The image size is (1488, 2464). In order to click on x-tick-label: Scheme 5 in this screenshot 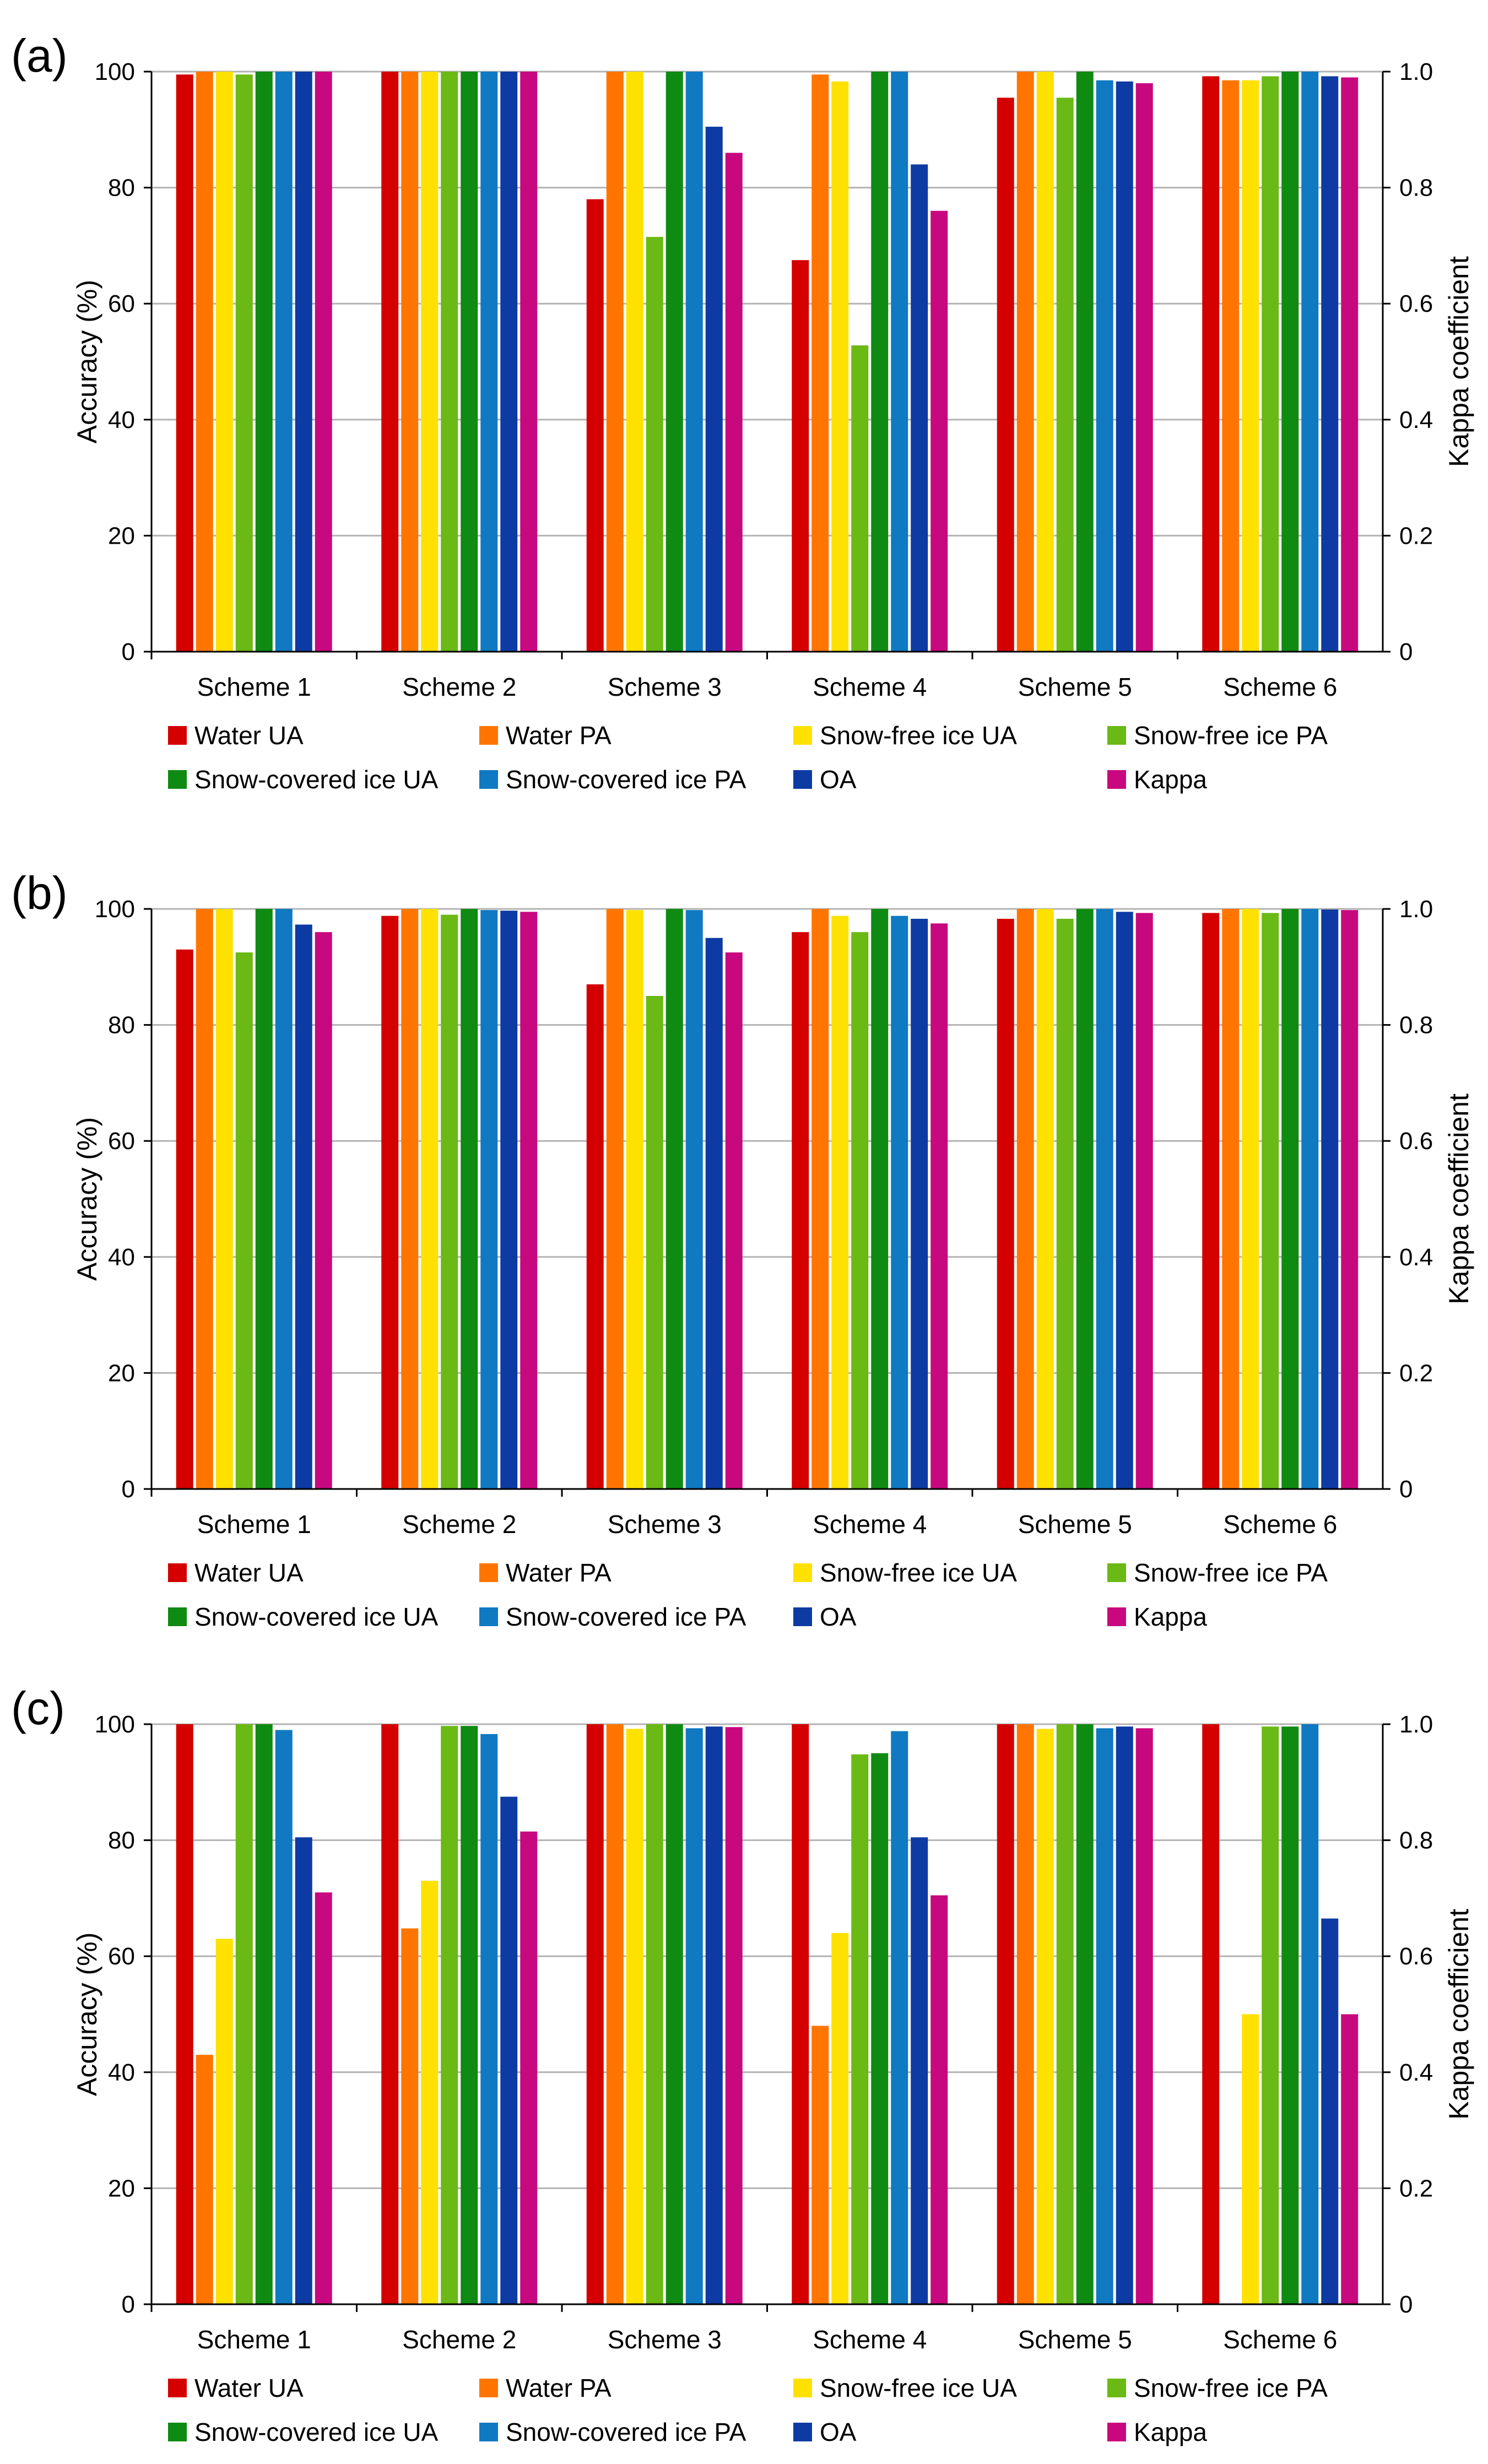, I will do `click(1075, 2339)`.